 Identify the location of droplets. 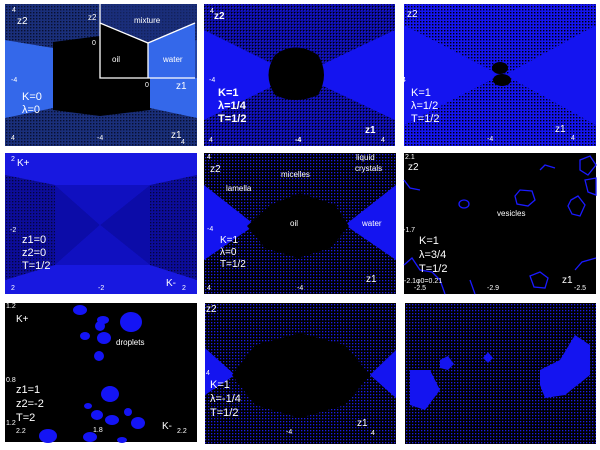
(92, 374).